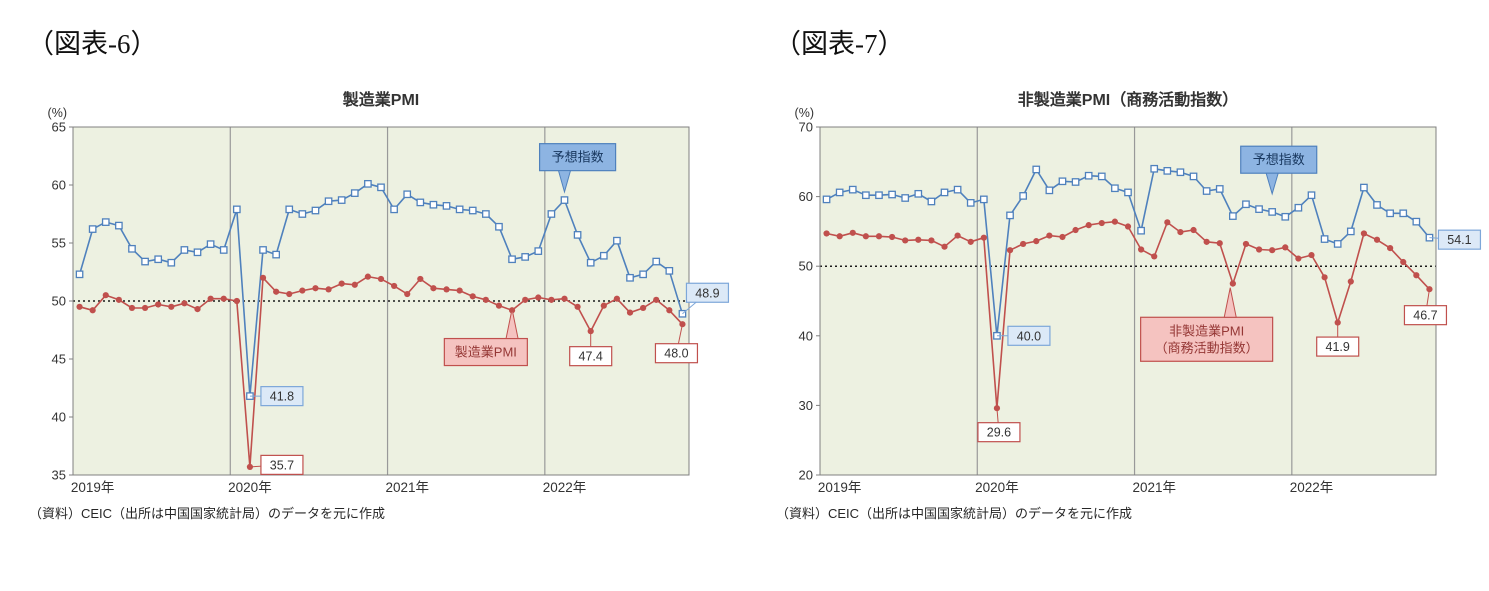 This screenshot has height=591, width=1489. What do you see at coordinates (591, 357) in the screenshot?
I see `svg-text: 47.4` at bounding box center [591, 357].